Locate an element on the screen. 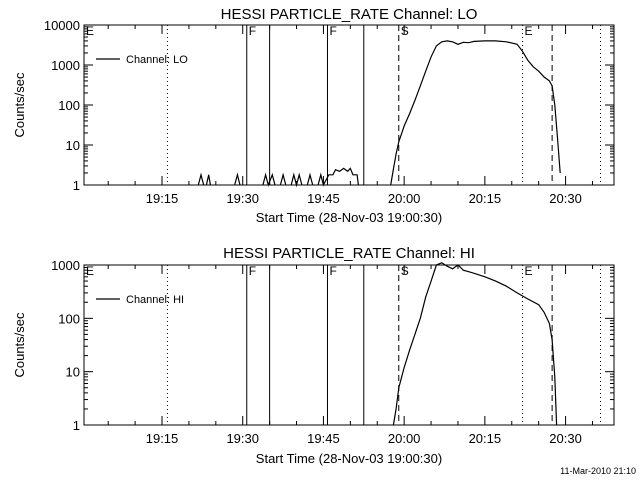  panel1-y-tick-label: 1000 is located at coordinates (65, 65).